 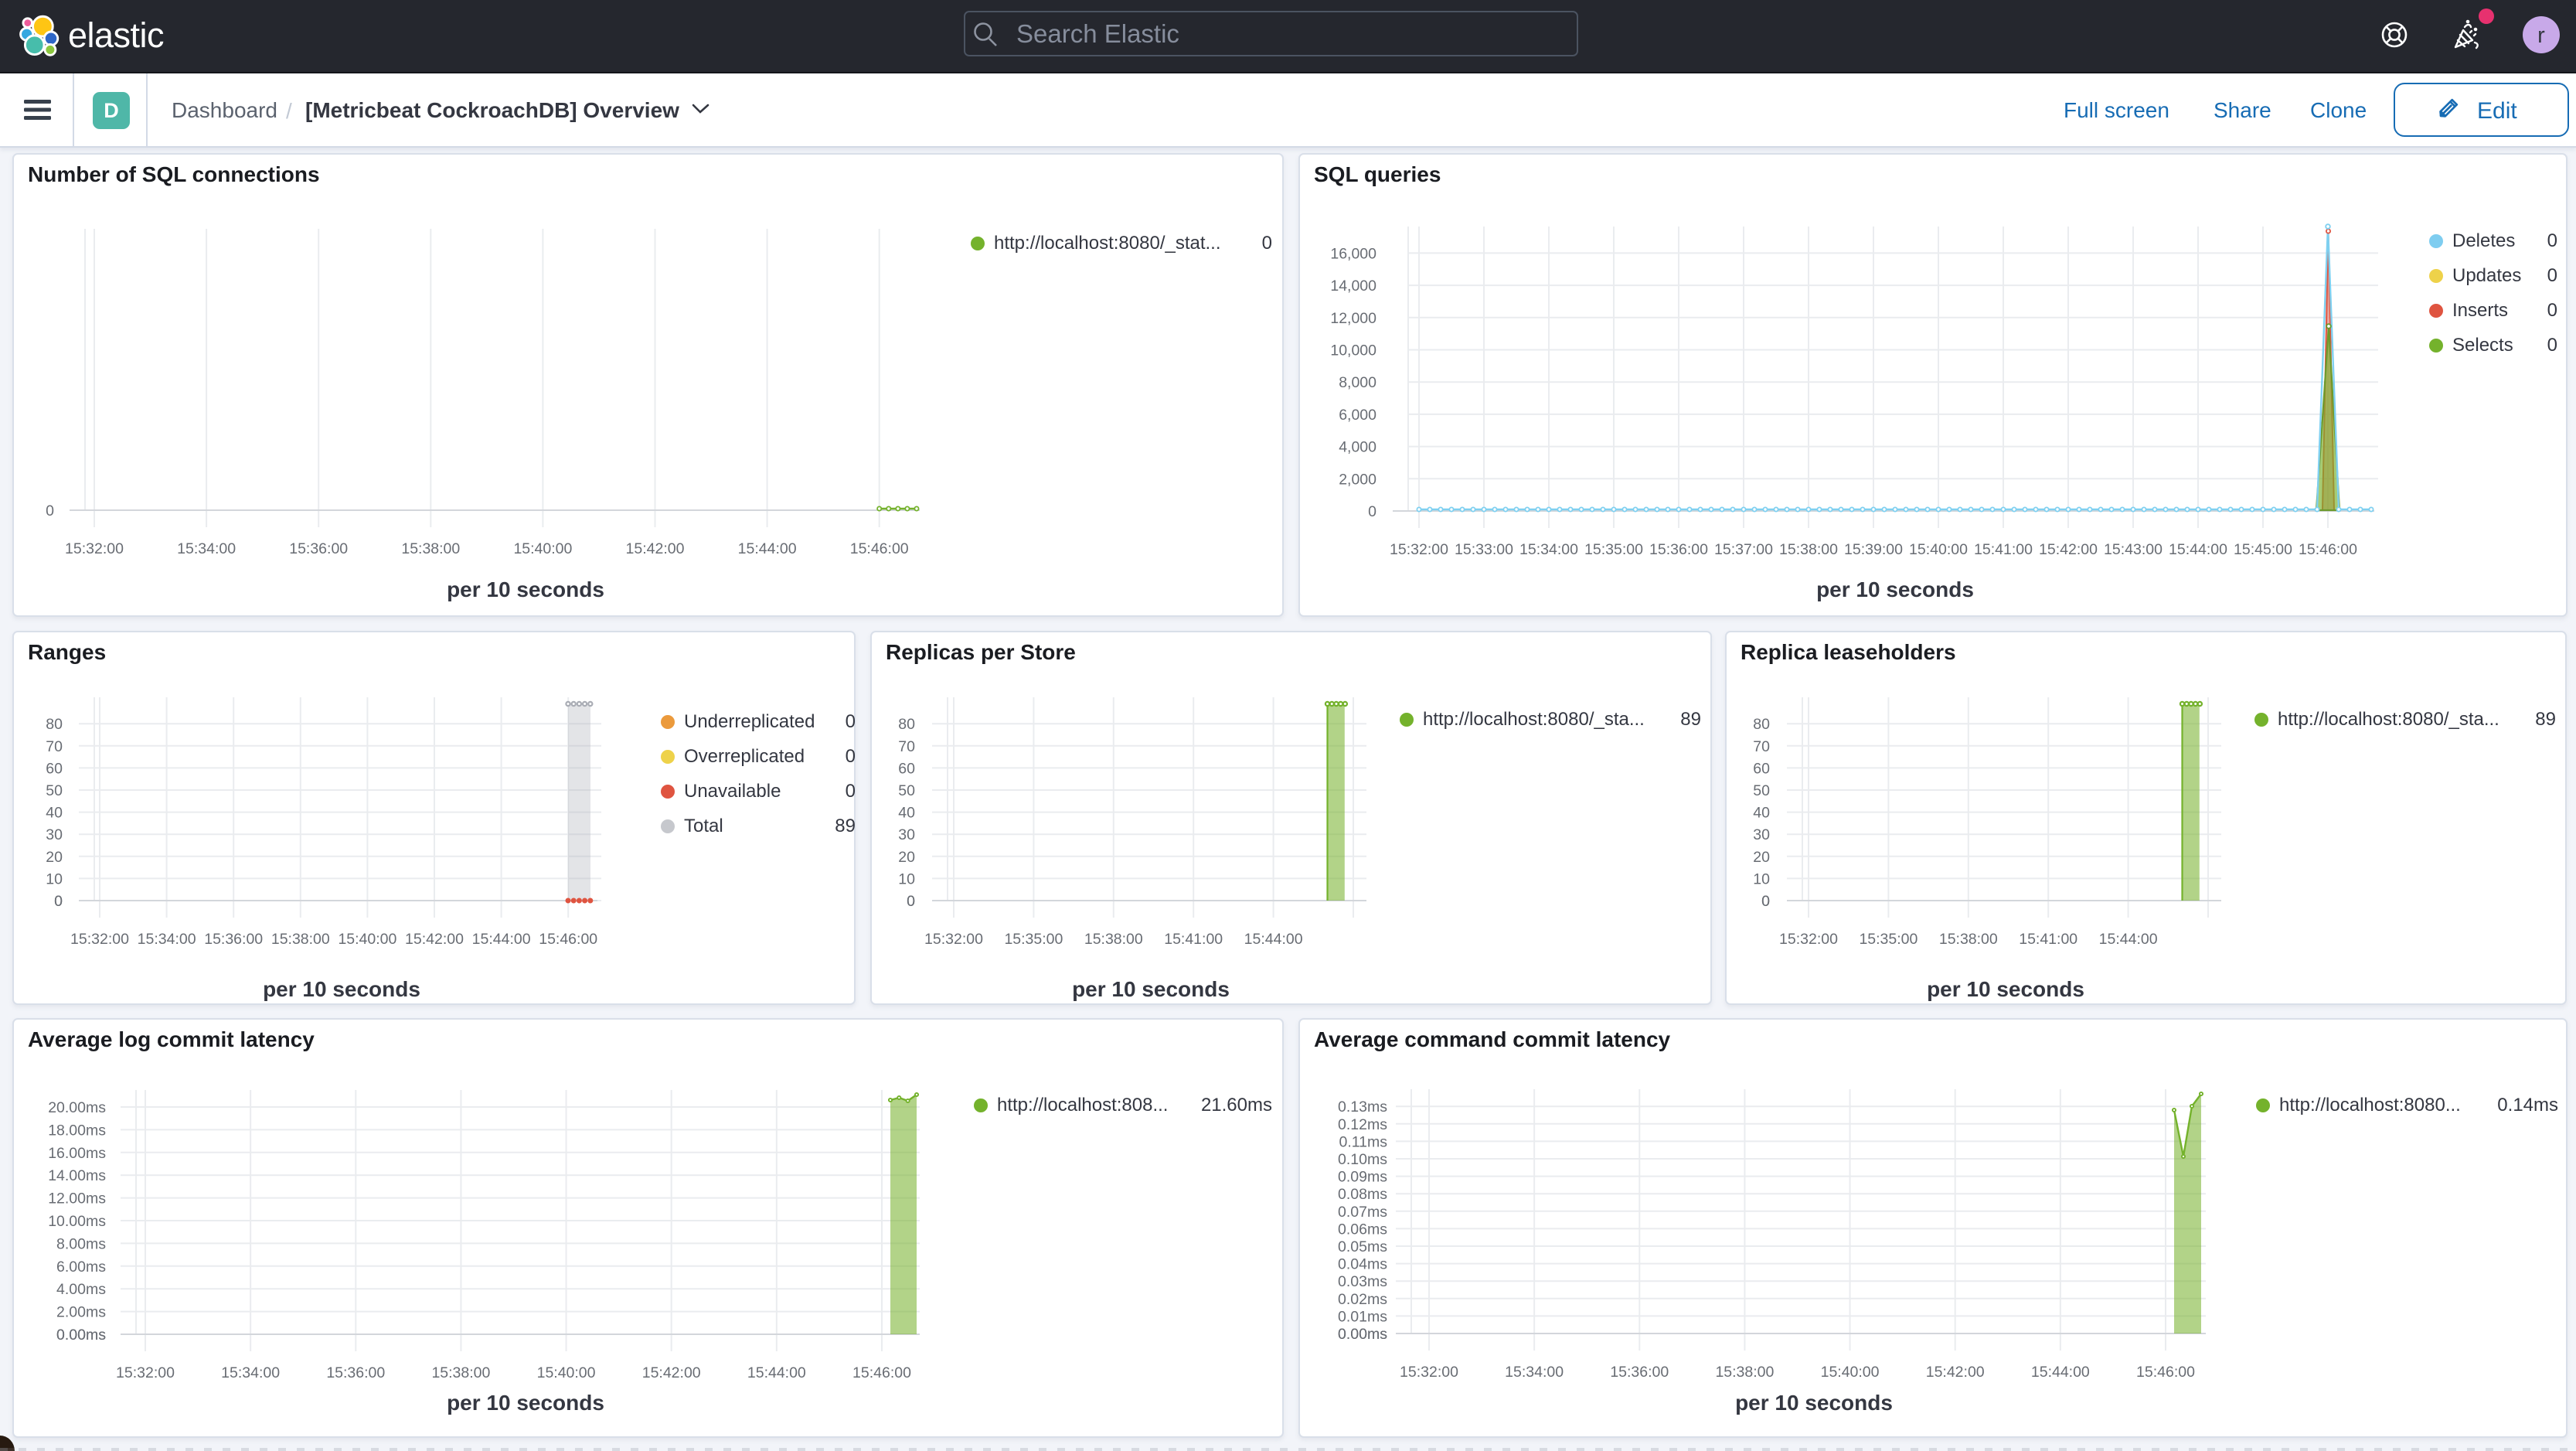 What do you see at coordinates (81, 1243) in the screenshot?
I see `svg-text: 8.00ms` at bounding box center [81, 1243].